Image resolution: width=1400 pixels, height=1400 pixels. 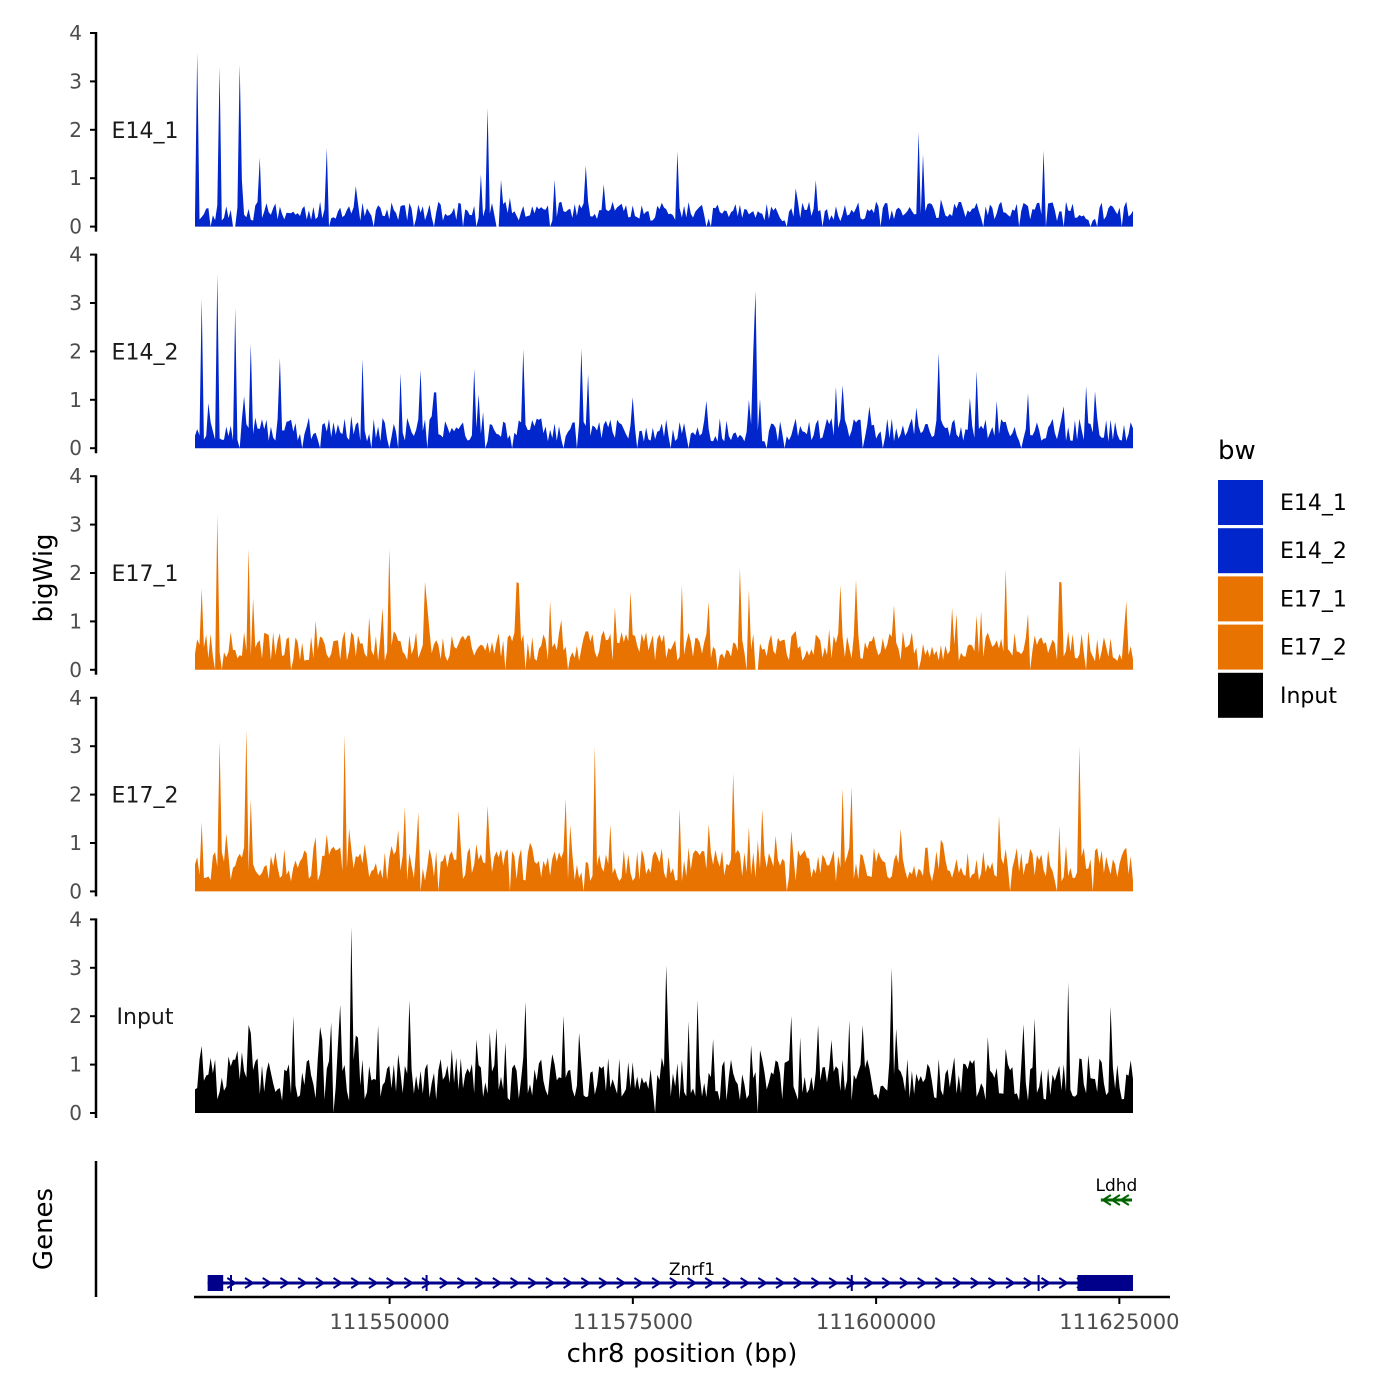 I want to click on legend-label: E17_1, so click(x=1313, y=599).